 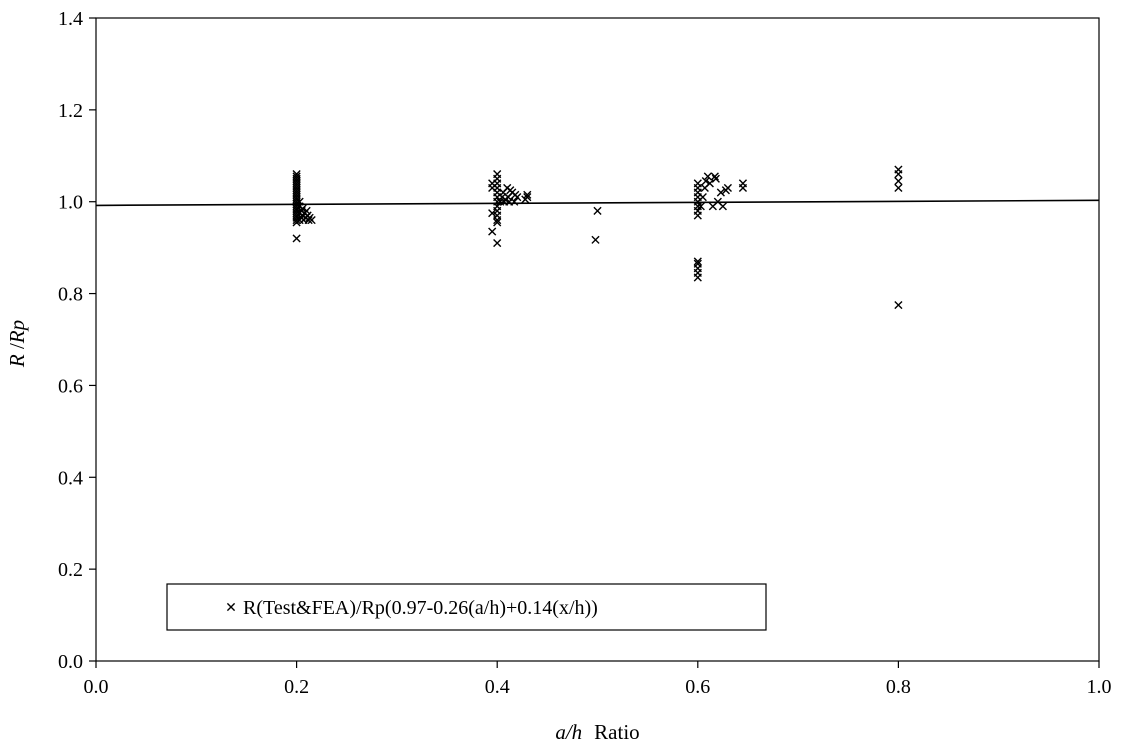 I want to click on trendline-layer, so click(x=597, y=203).